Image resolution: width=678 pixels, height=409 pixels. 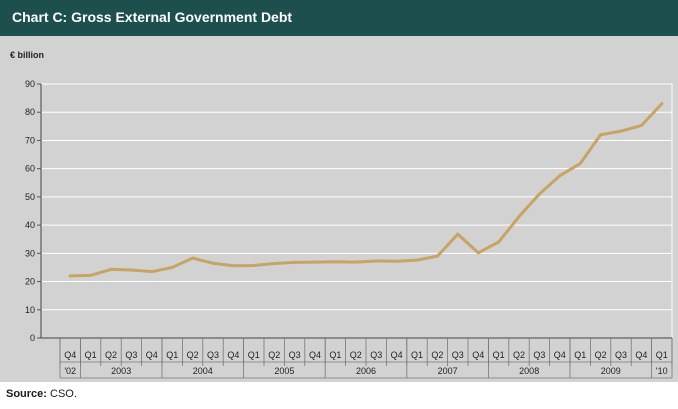 What do you see at coordinates (284, 371) in the screenshot?
I see `year-label: 2005` at bounding box center [284, 371].